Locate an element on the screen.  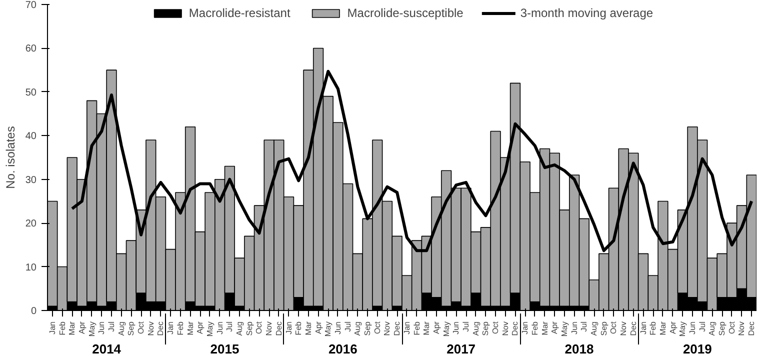
y-tick-label: 0 is located at coordinates (33, 311).